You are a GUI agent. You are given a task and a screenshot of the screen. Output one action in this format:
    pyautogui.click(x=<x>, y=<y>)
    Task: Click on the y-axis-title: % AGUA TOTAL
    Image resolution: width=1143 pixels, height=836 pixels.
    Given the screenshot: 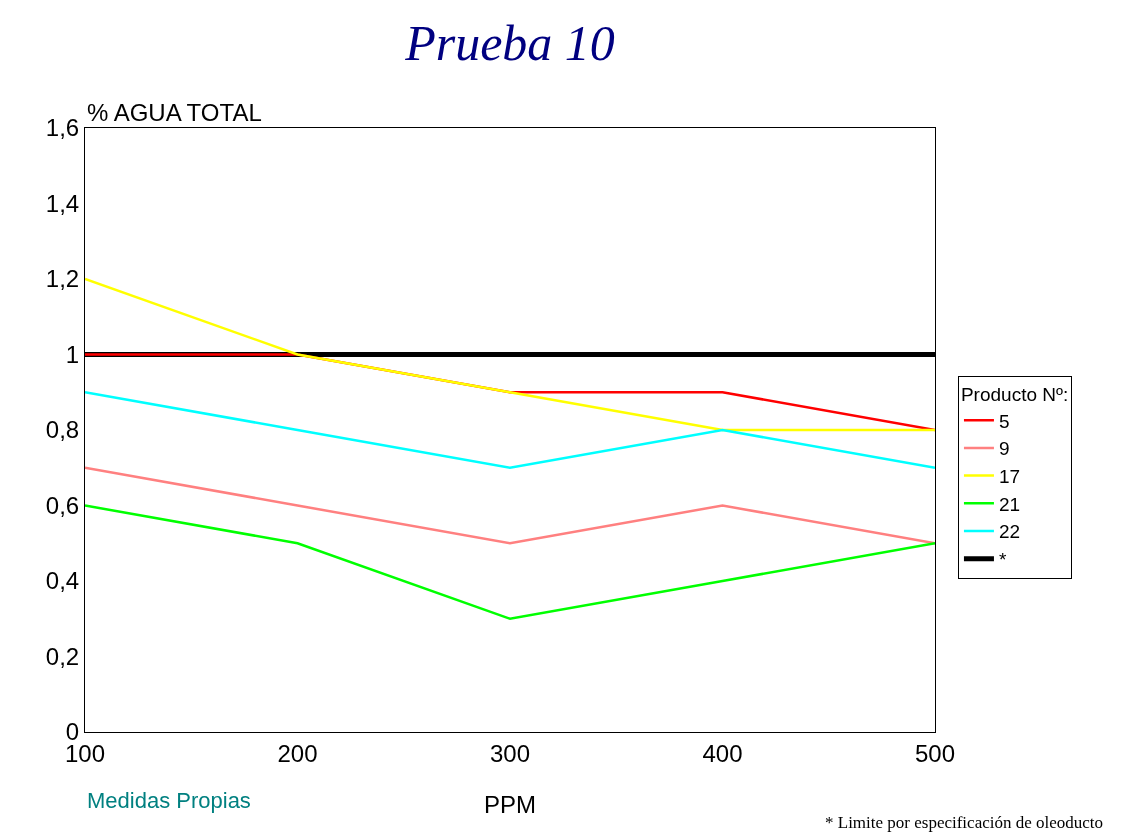 What is the action you would take?
    pyautogui.click(x=174, y=112)
    